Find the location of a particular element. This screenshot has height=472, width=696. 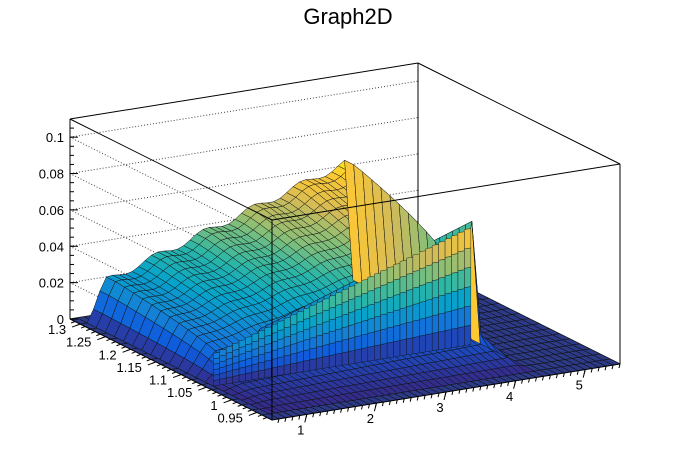

z-tick-label: 0.06 is located at coordinates (51, 210).